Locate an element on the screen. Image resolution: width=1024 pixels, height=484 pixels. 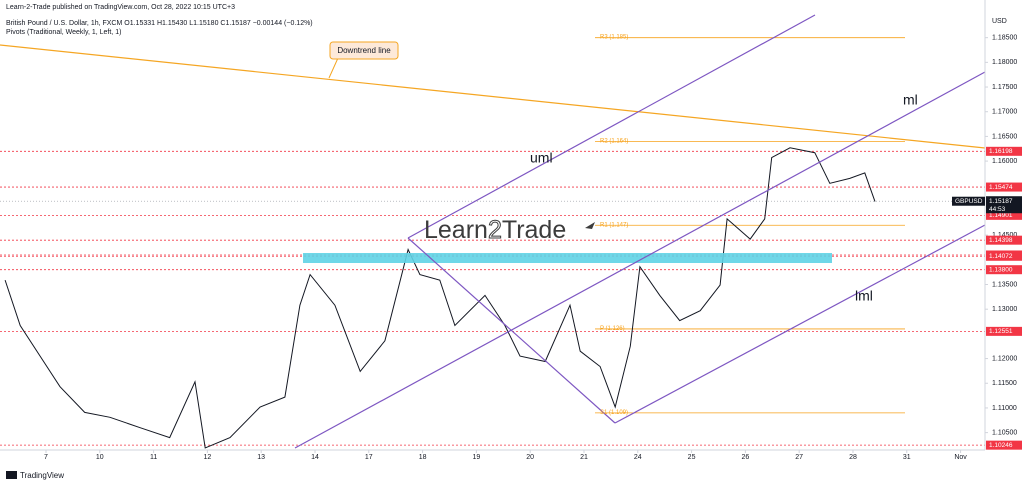
x-tick-label: 18 is located at coordinates (423, 457).